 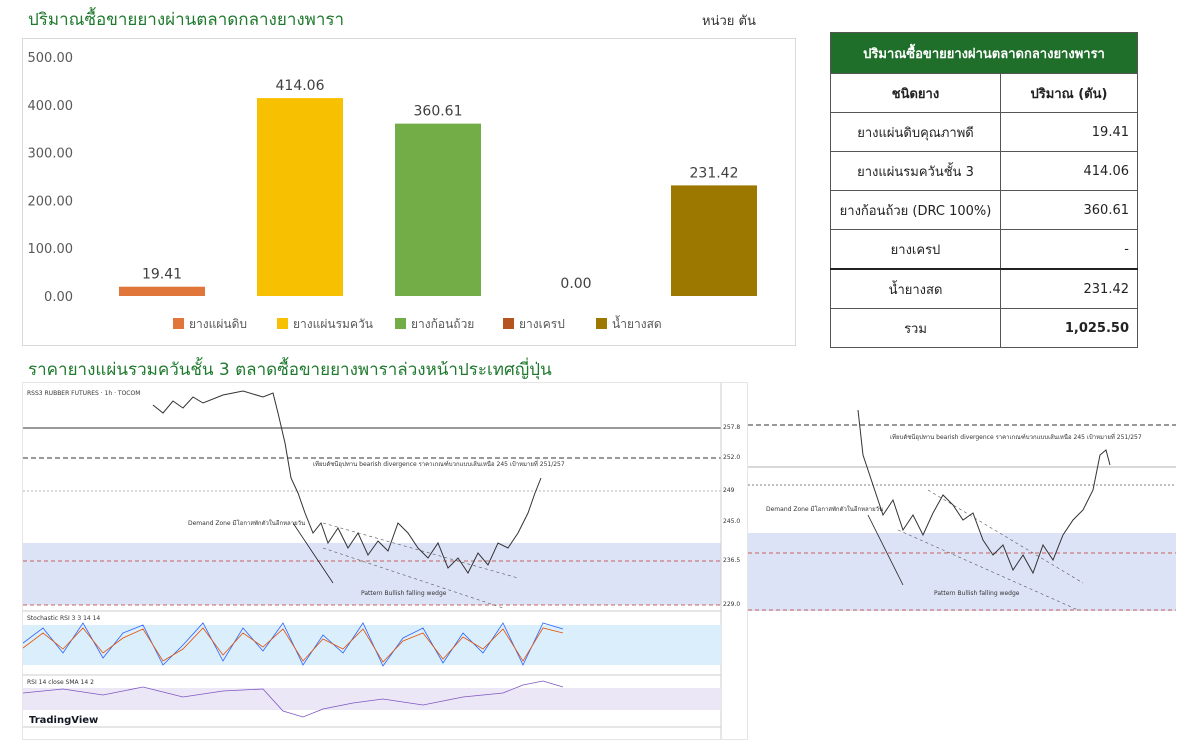 What do you see at coordinates (1069, 249) in the screenshot?
I see `row-value: -` at bounding box center [1069, 249].